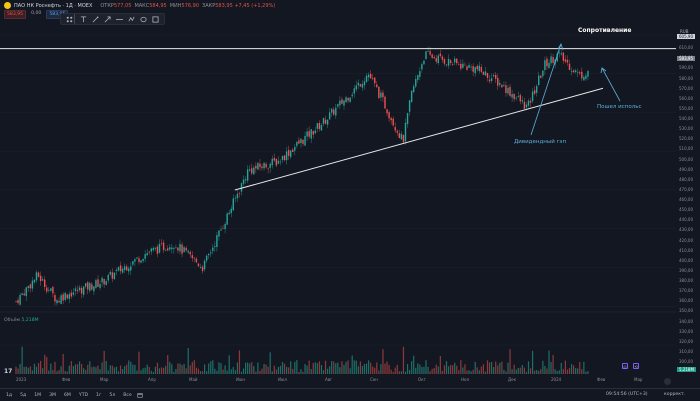 The height and width of the screenshot is (401, 700). Describe the element at coordinates (675, 394) in the screenshot. I see `adjustment-toggle: коррект.` at that location.